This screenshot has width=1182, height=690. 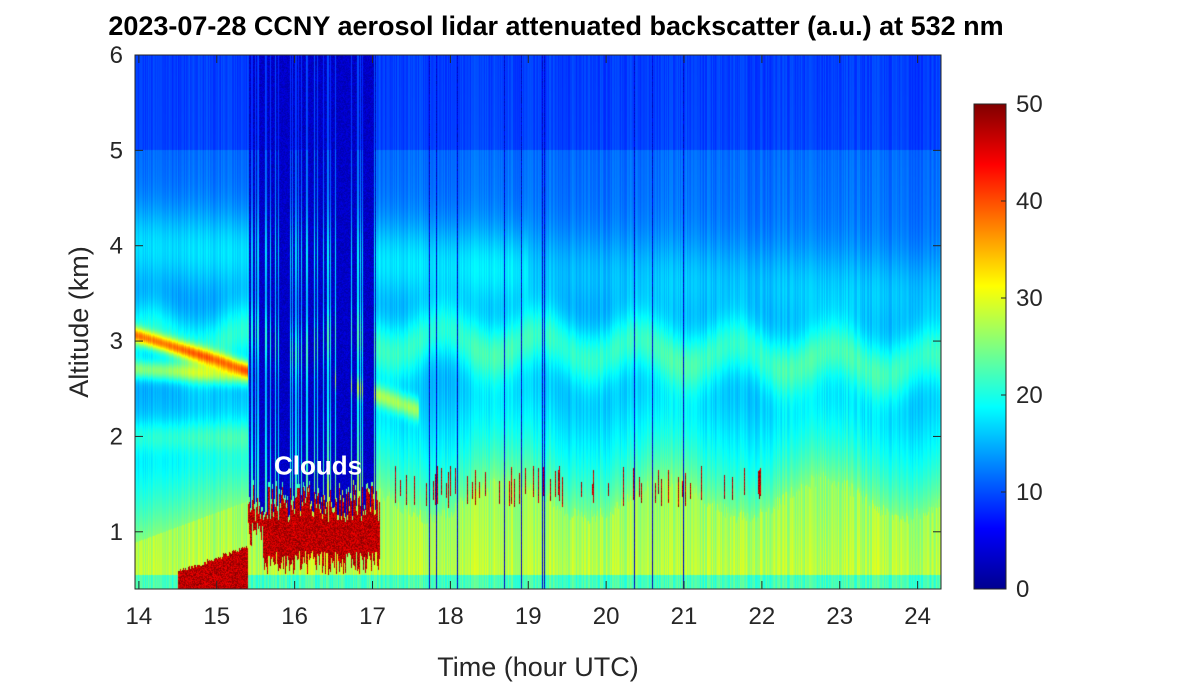 What do you see at coordinates (1022, 589) in the screenshot?
I see `colorbar-tick-label: 0` at bounding box center [1022, 589].